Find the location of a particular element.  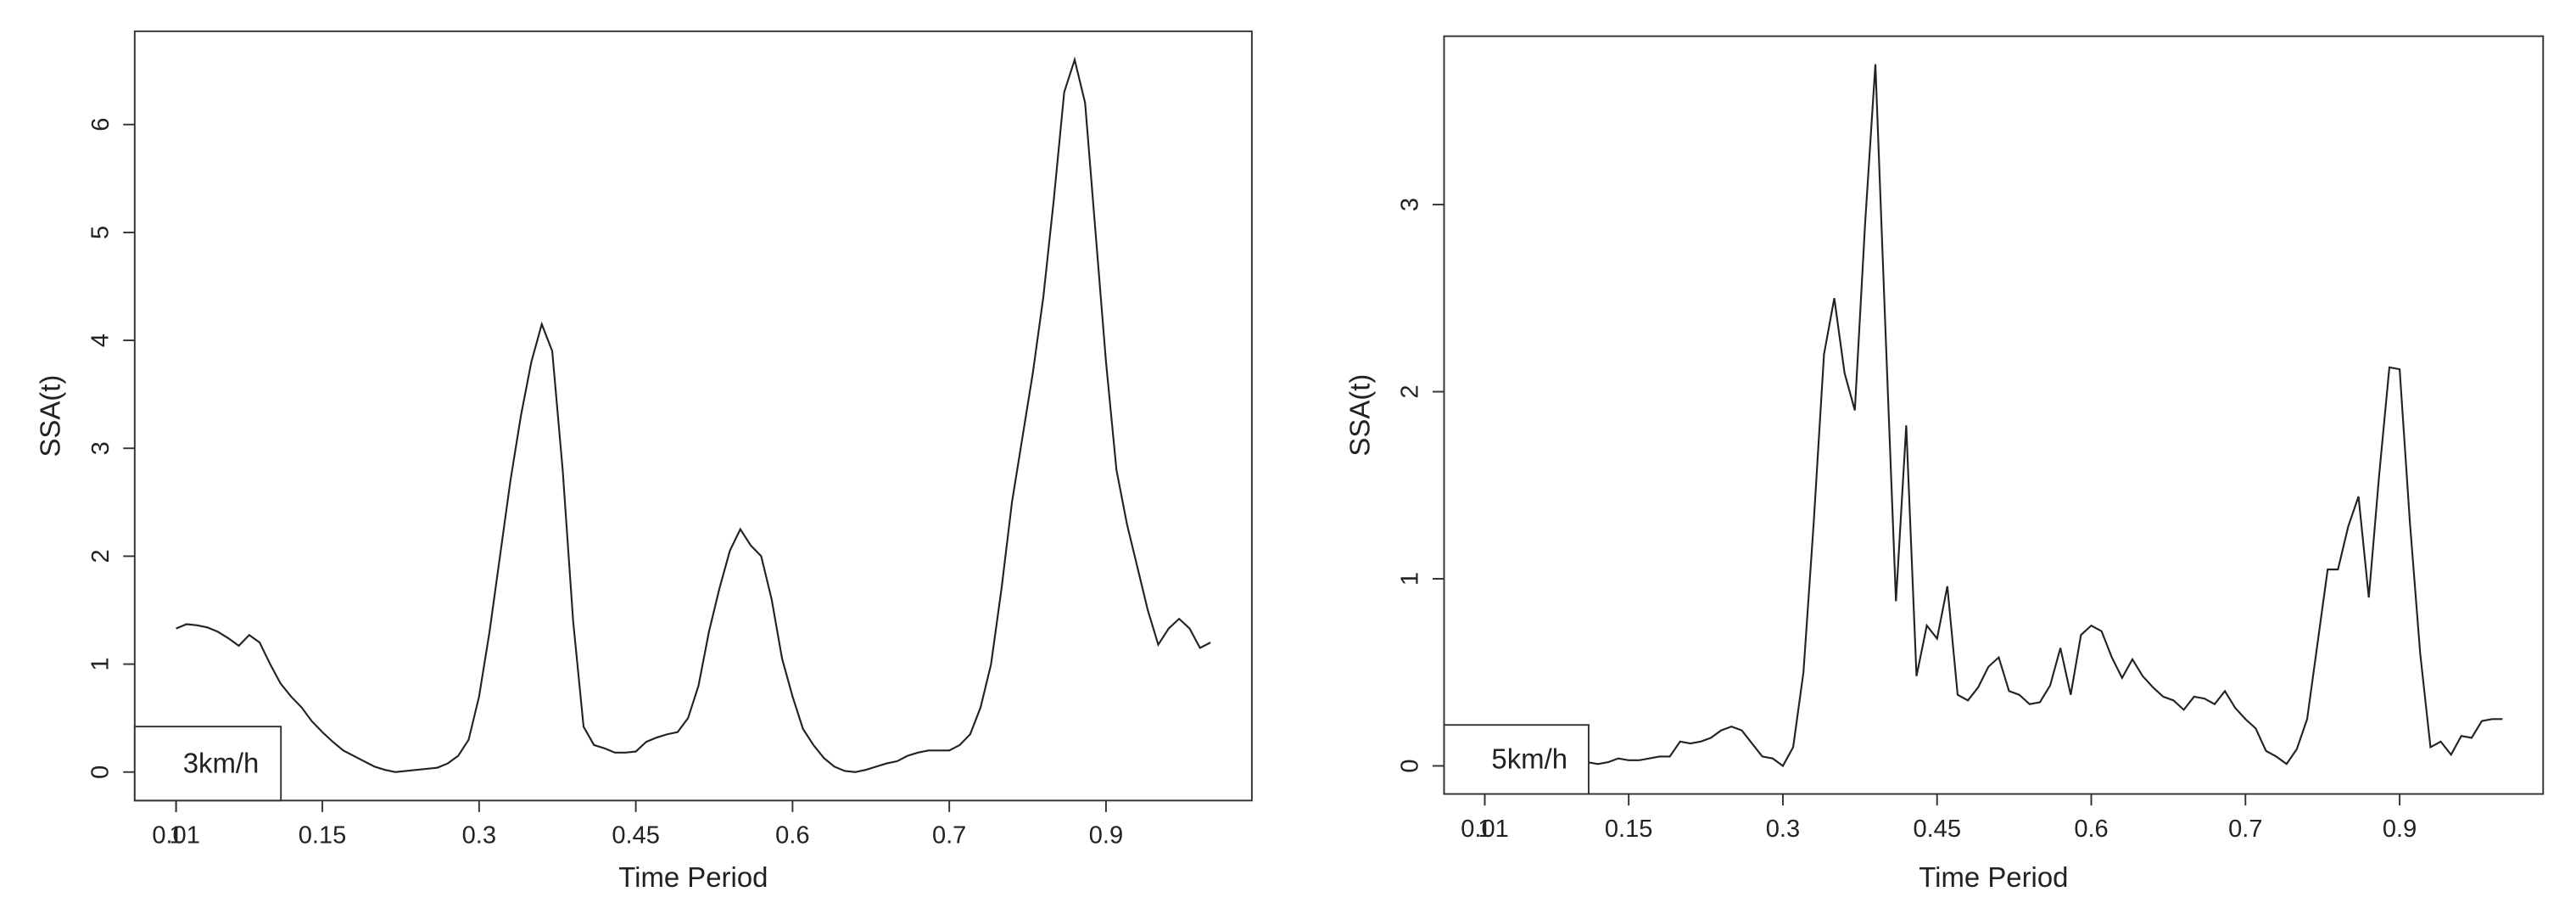

y-tick-label: 4 is located at coordinates (101, 340).